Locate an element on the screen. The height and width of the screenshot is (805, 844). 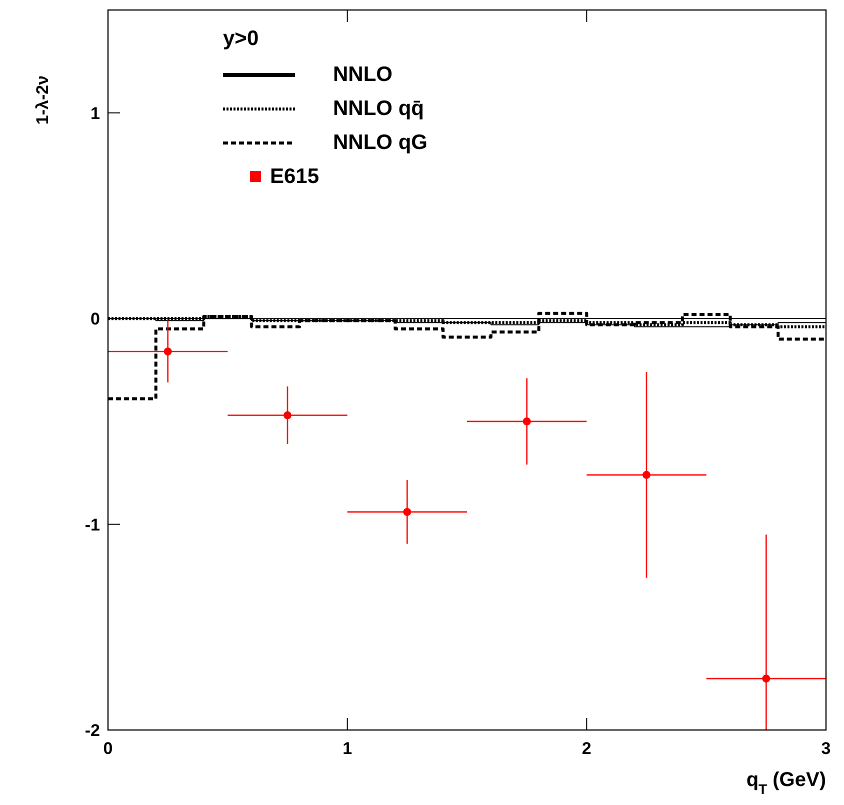
legend-label: NNLO qq̄ is located at coordinates (378, 108).